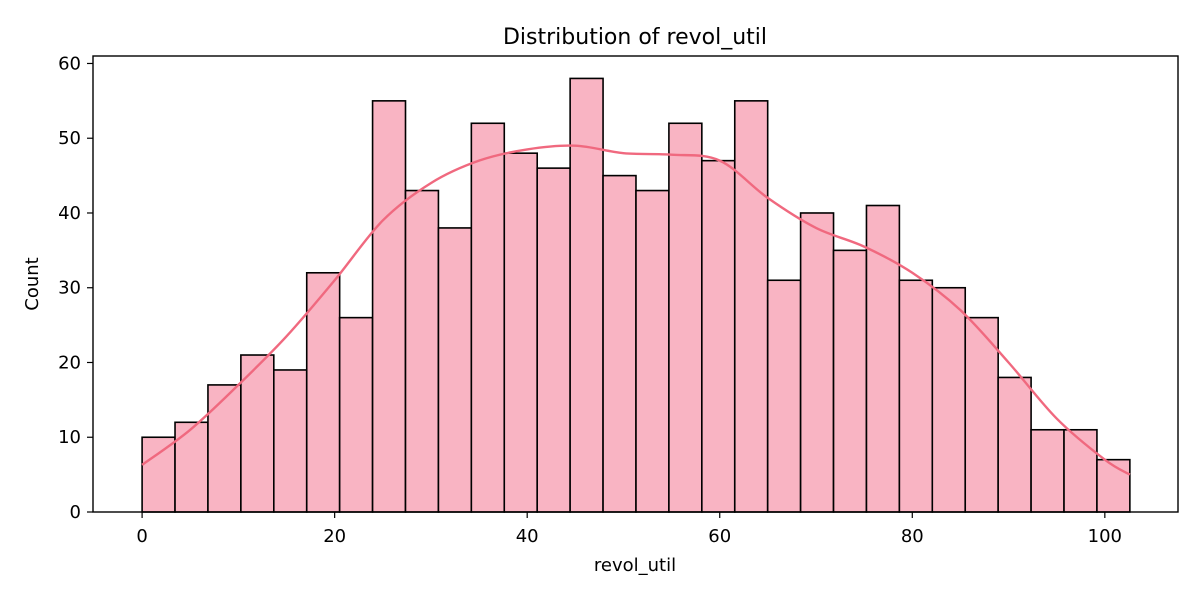 This screenshot has width=1200, height=600. What do you see at coordinates (141, 536) in the screenshot?
I see `x-tick-label: 0` at bounding box center [141, 536].